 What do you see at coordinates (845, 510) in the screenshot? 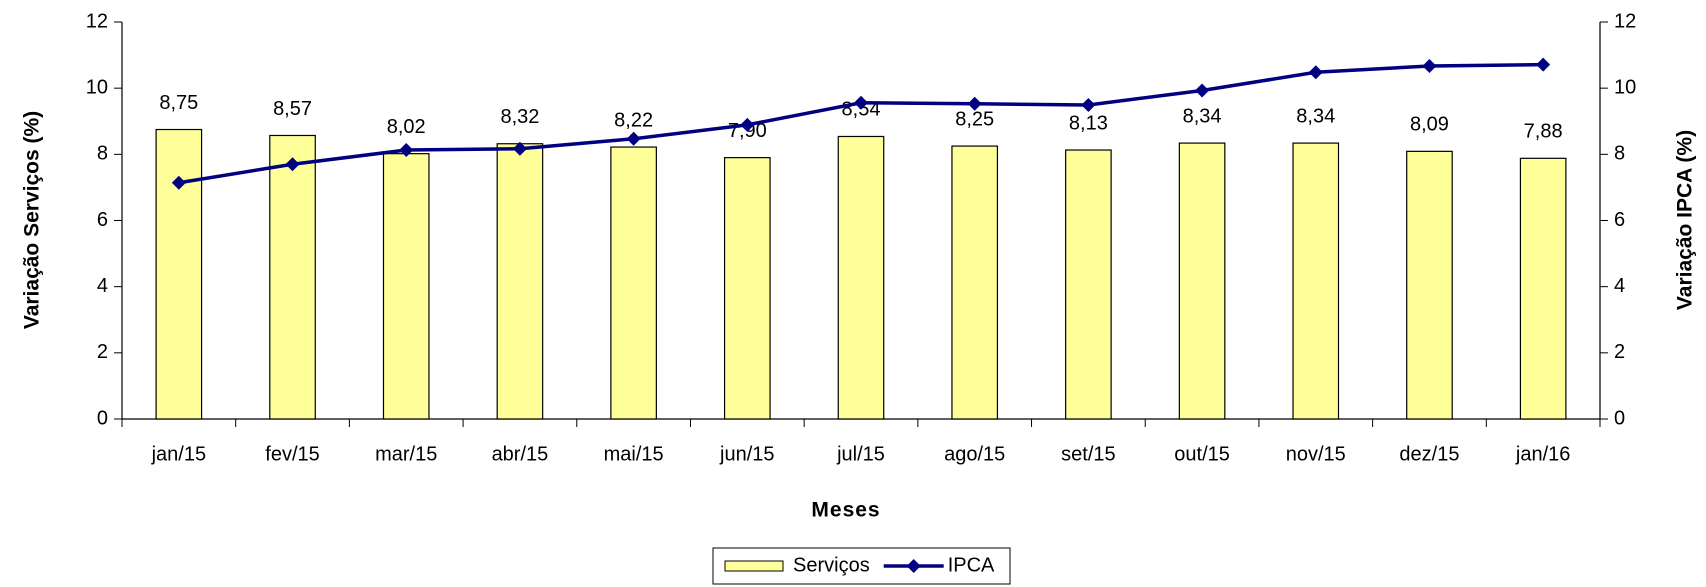
I see `x-axis-title: Meses` at bounding box center [845, 510].